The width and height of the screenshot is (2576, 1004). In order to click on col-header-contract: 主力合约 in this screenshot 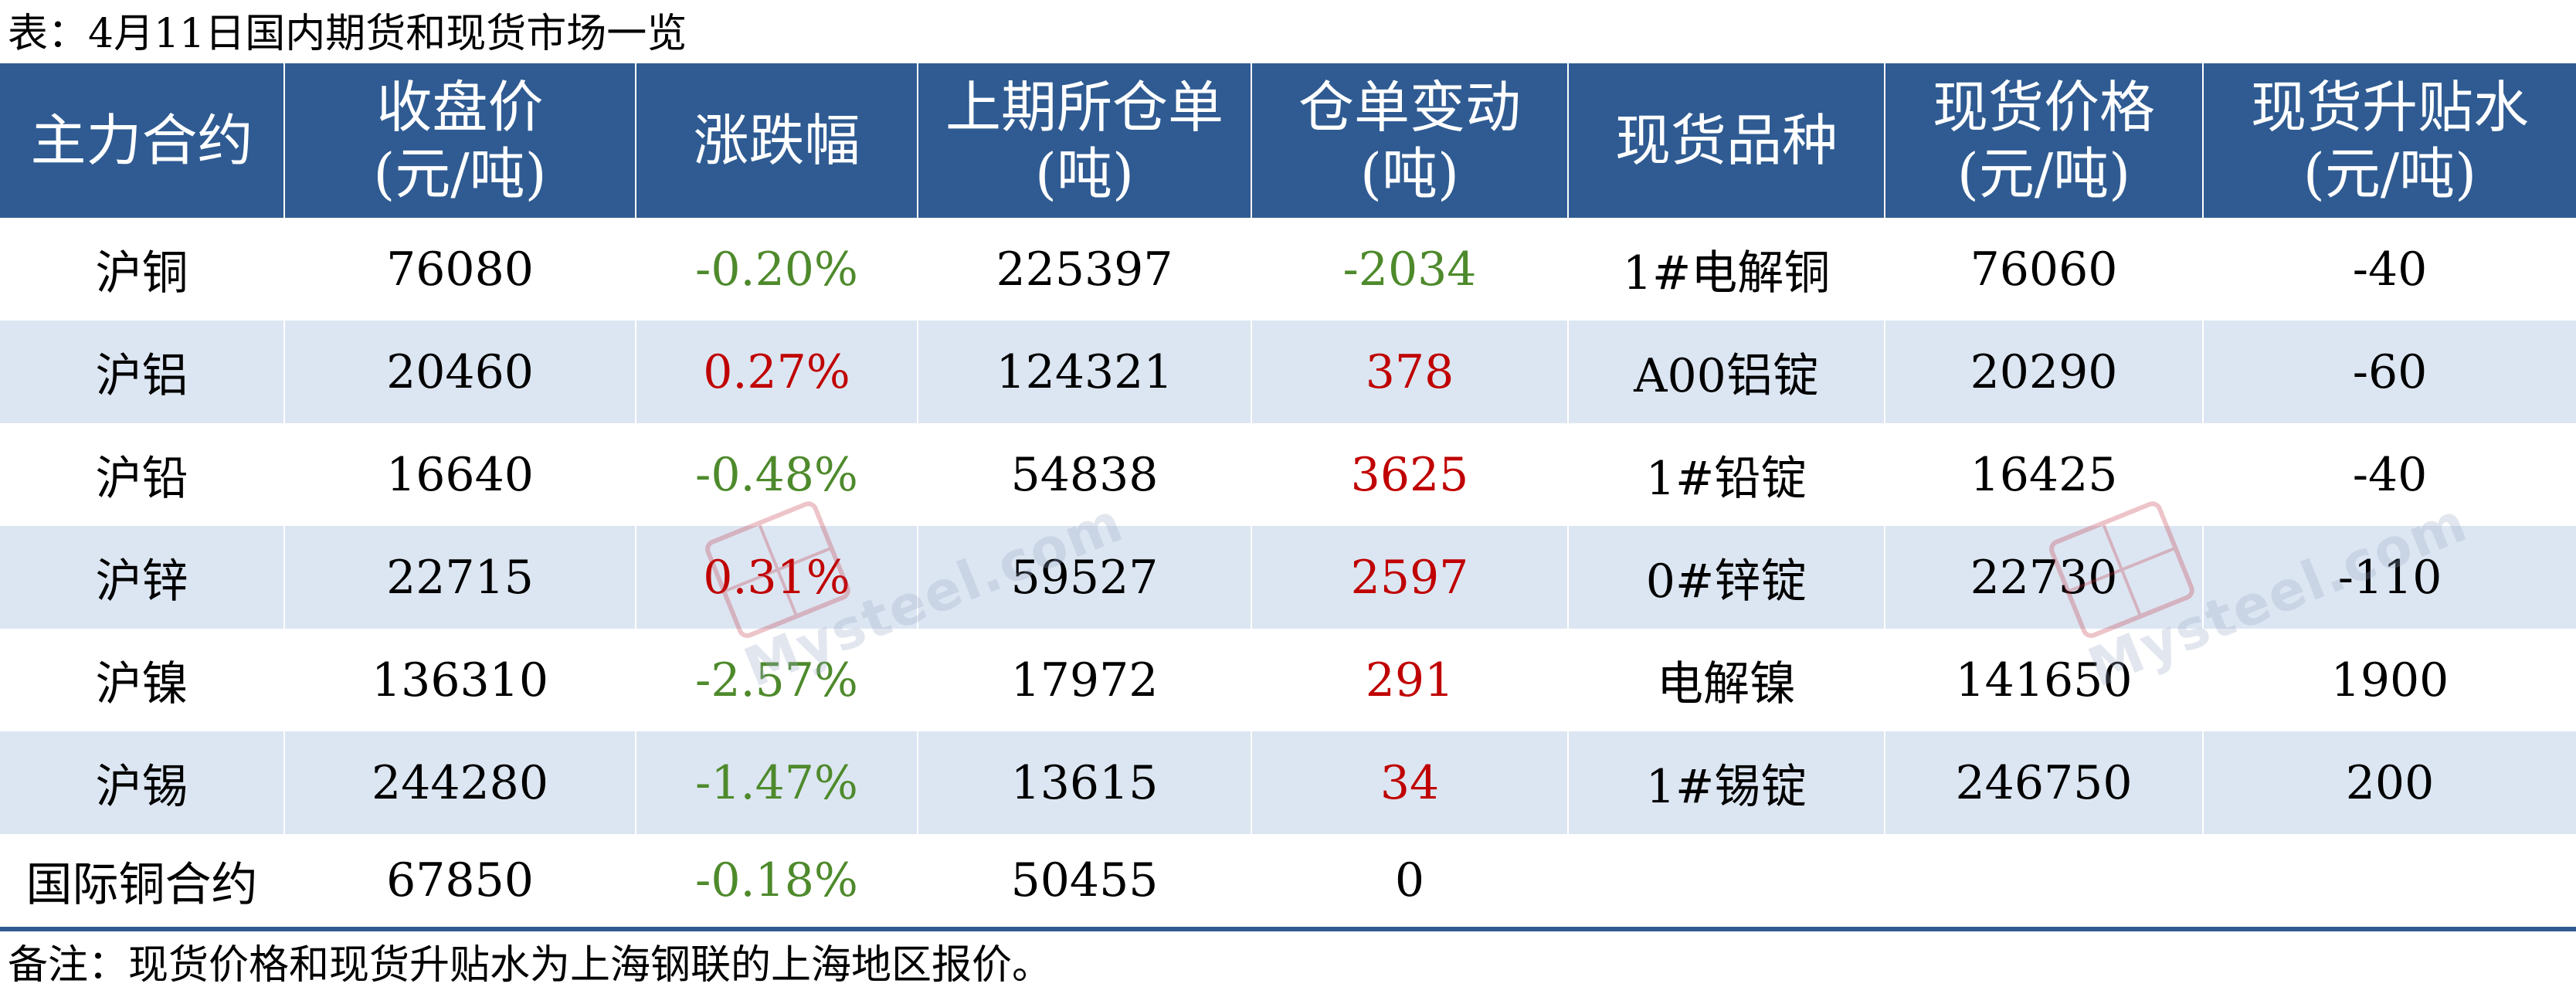, I will do `click(142, 140)`.